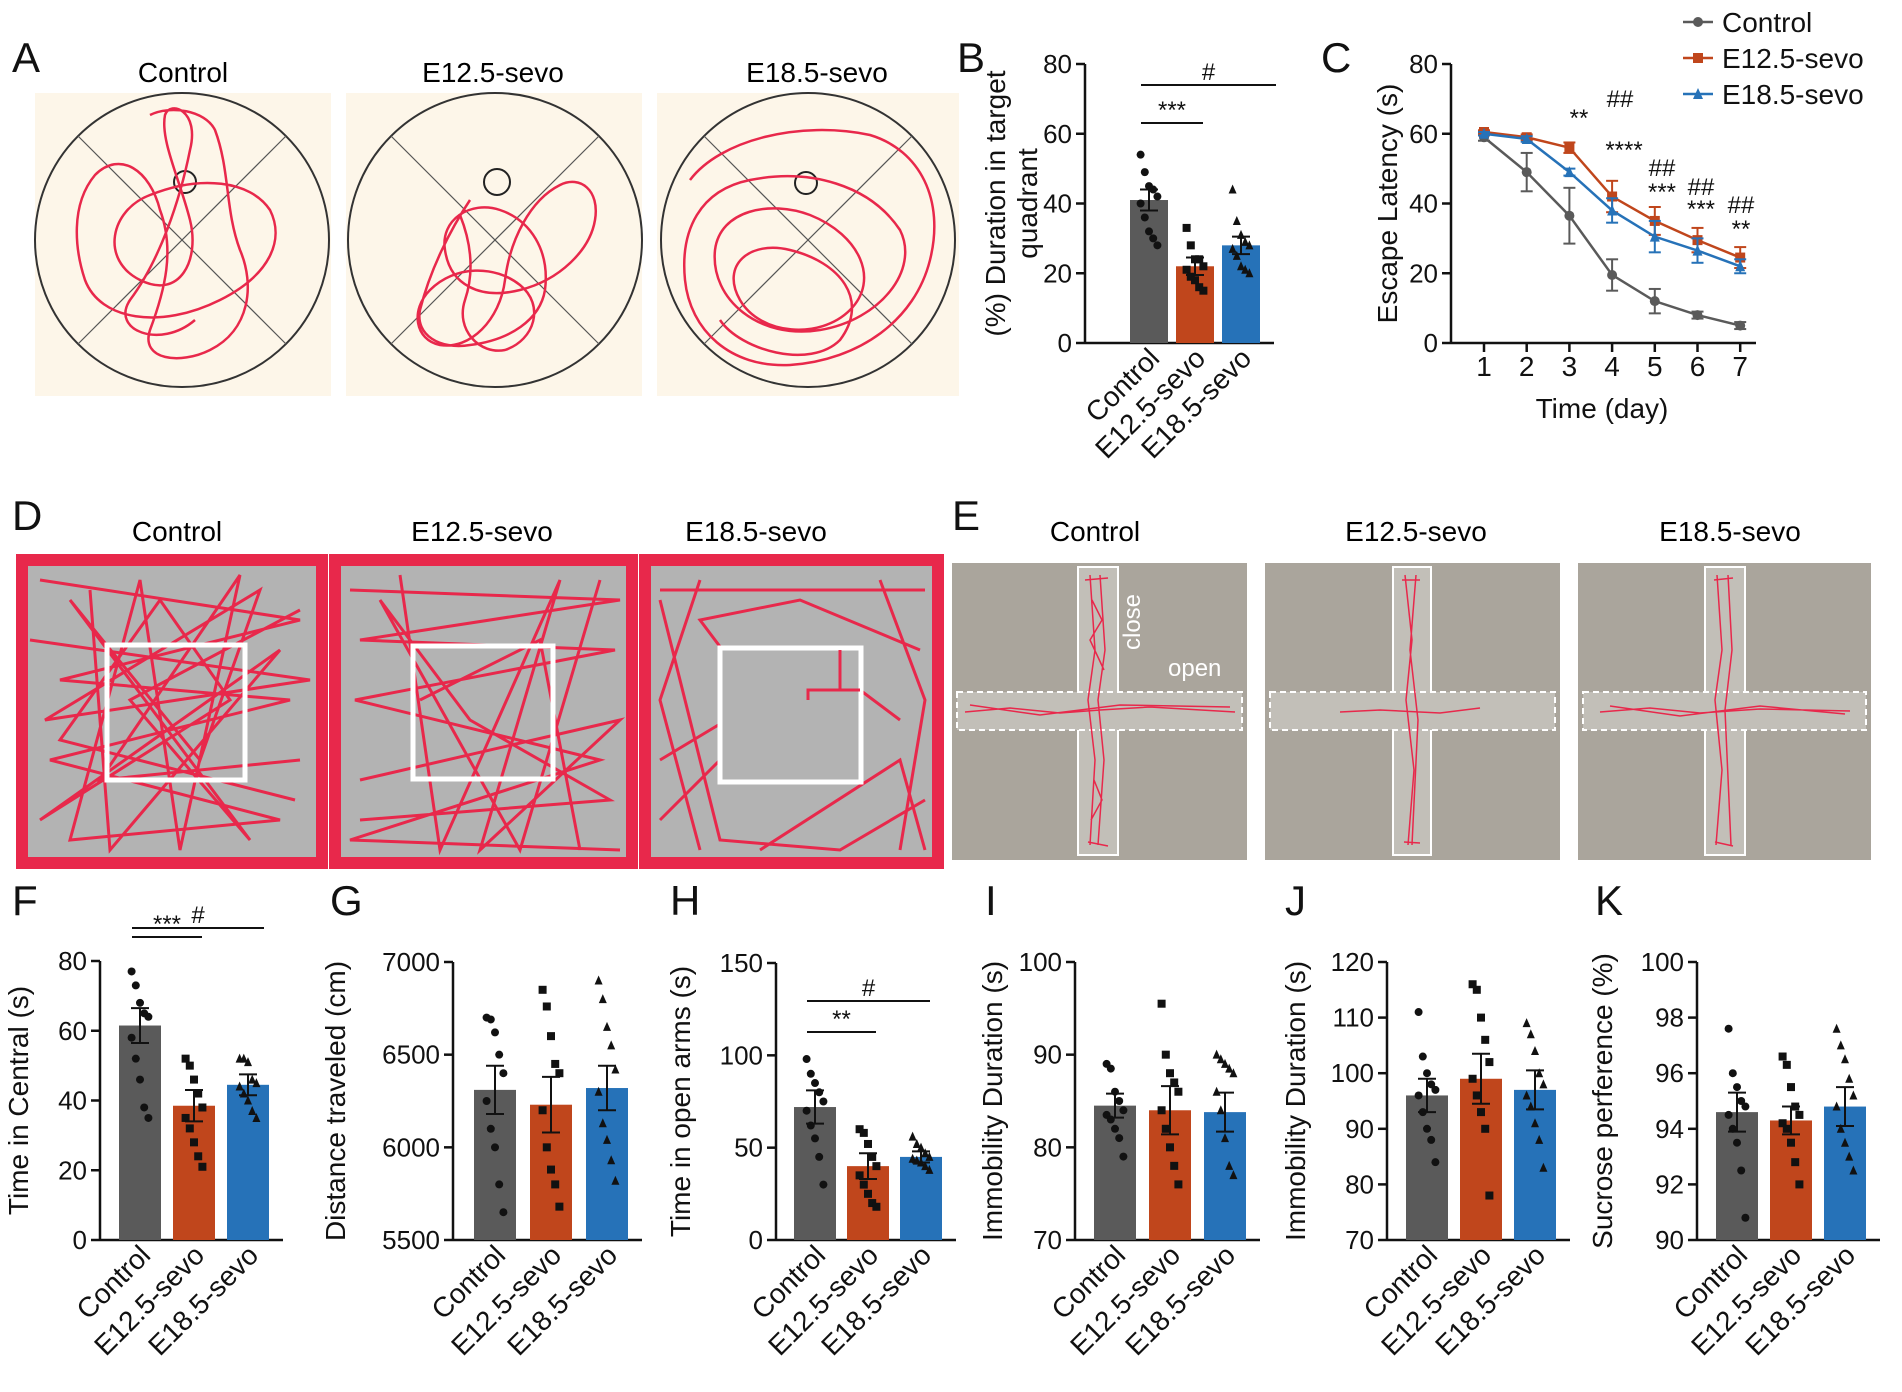 This screenshot has height=1392, width=1902. Describe the element at coordinates (26, 57) in the screenshot. I see `panel-letter-a: A` at that location.